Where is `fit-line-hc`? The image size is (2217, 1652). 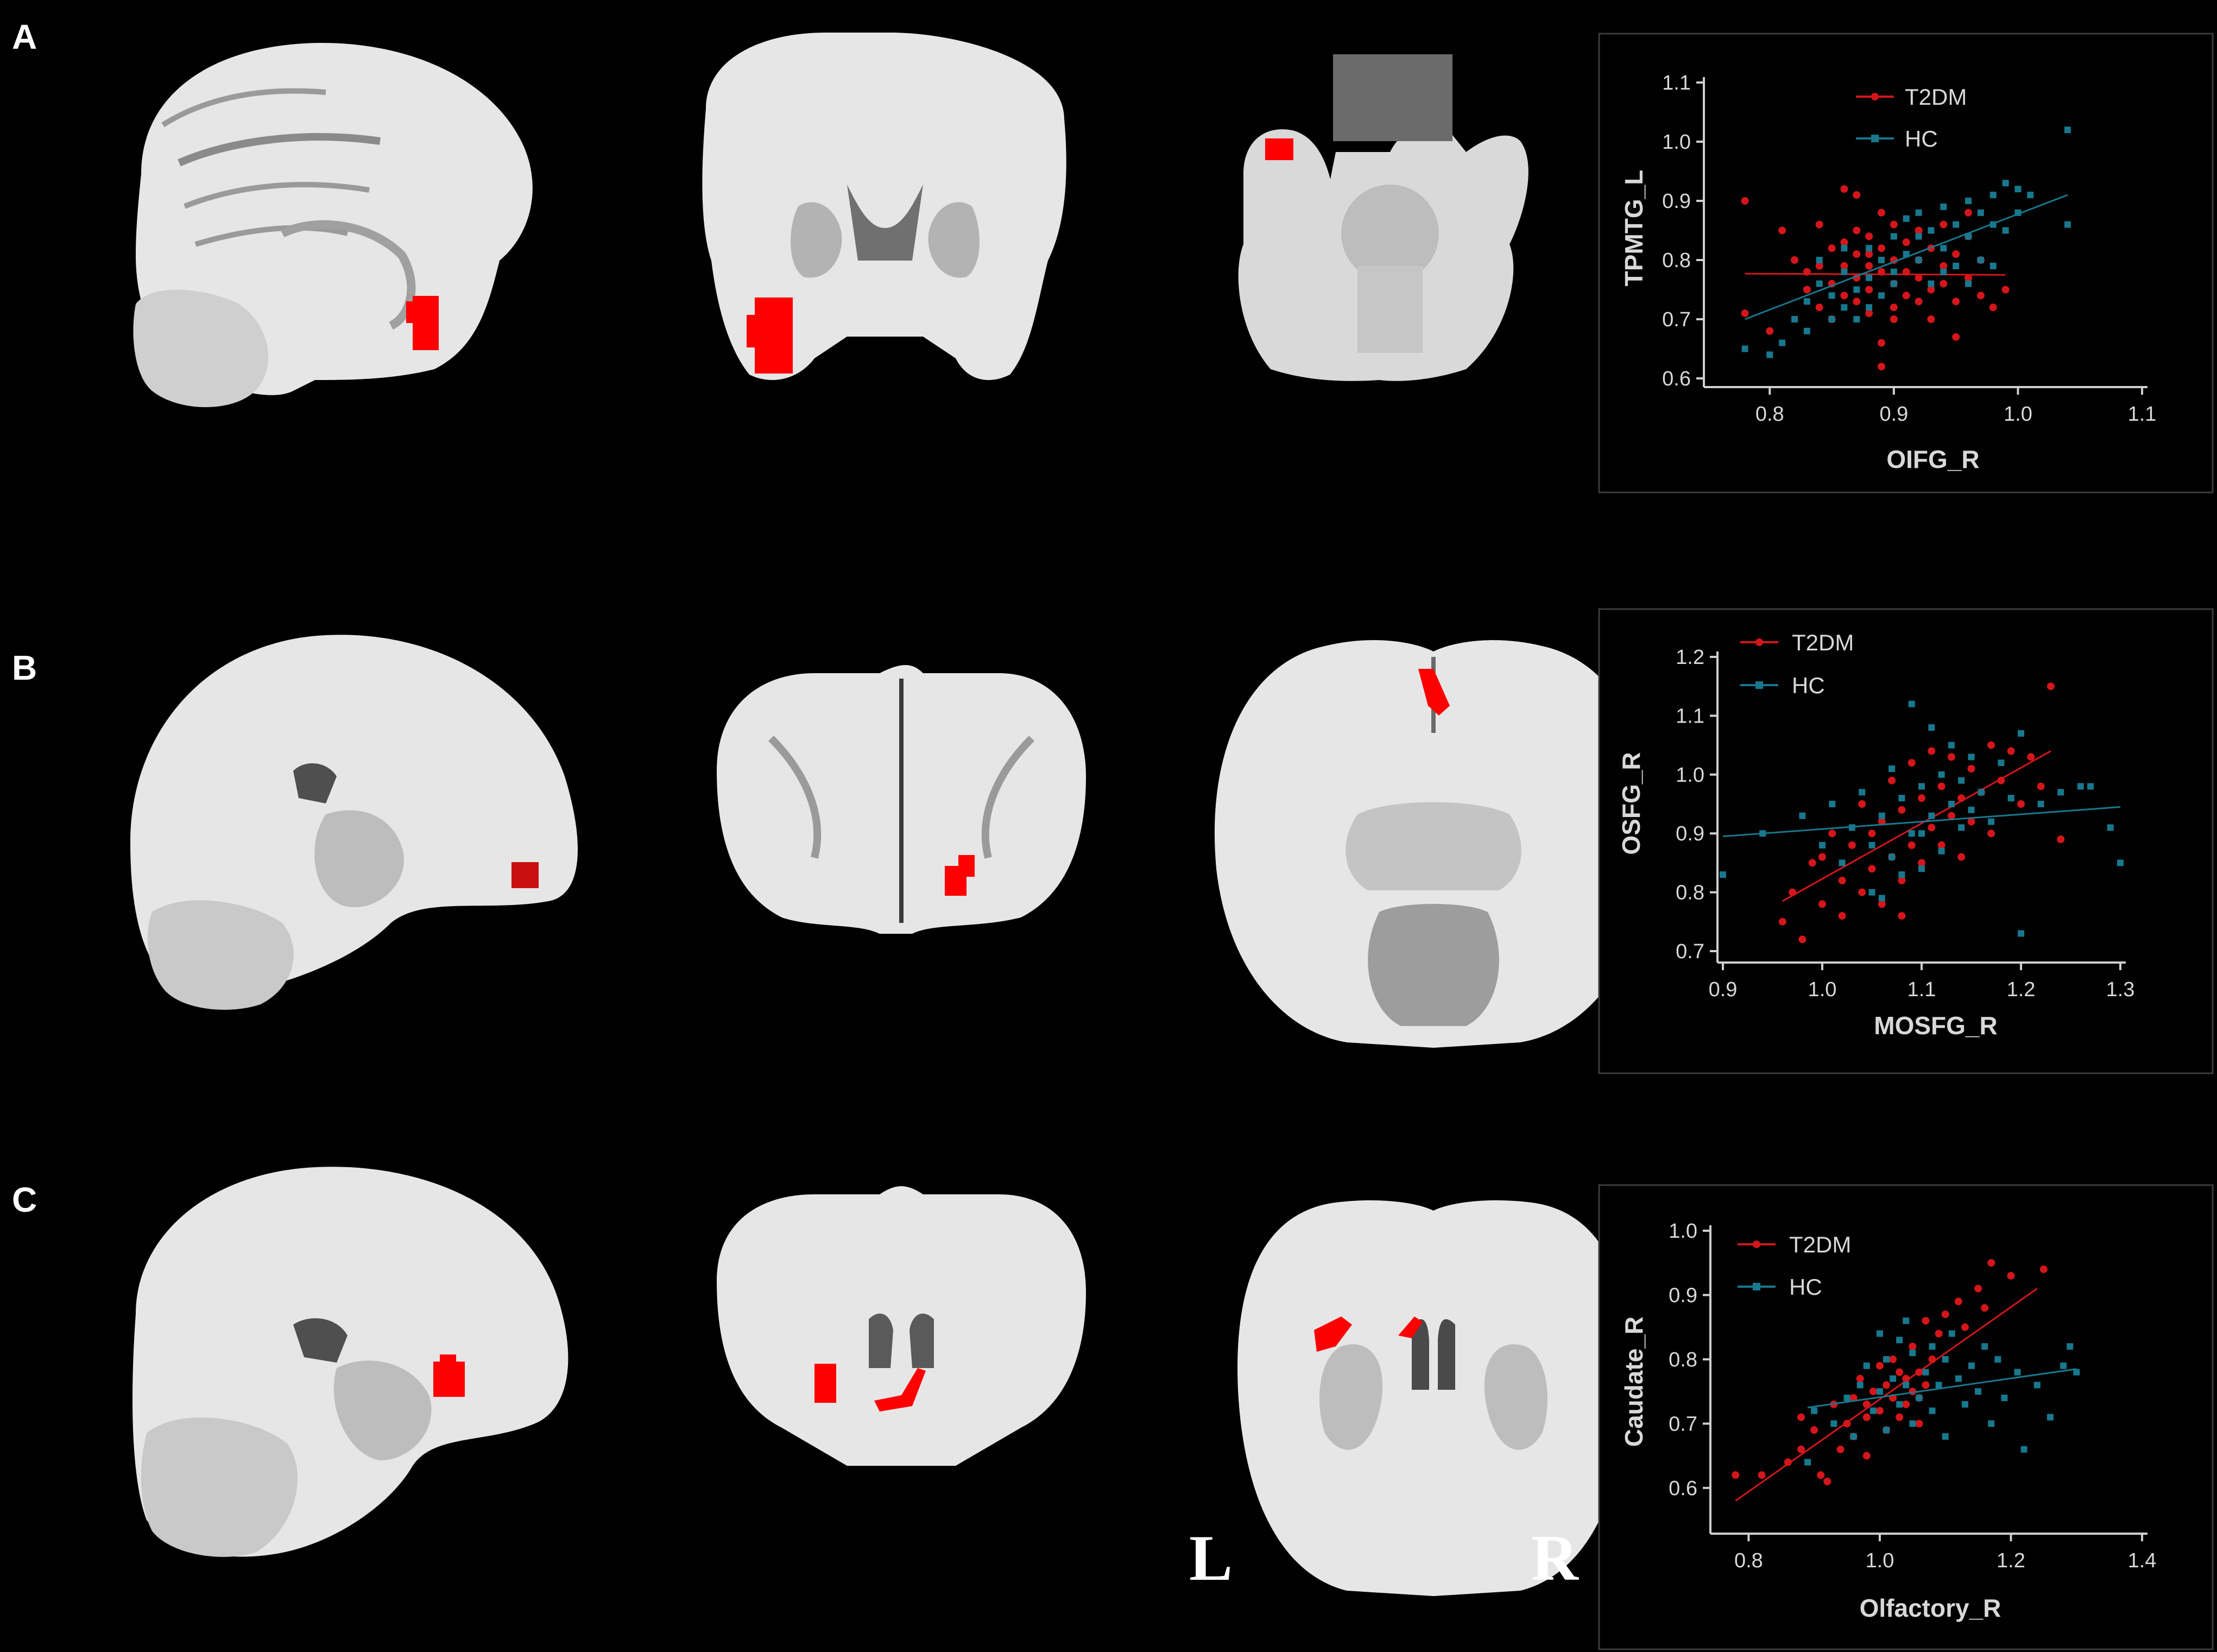
fit-line-hc is located at coordinates (1921, 822).